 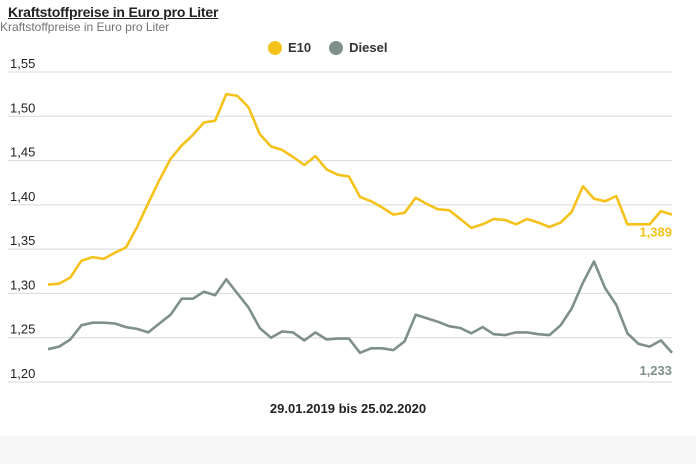 What do you see at coordinates (368, 47) in the screenshot?
I see `legend-label-diesel: Diesel` at bounding box center [368, 47].